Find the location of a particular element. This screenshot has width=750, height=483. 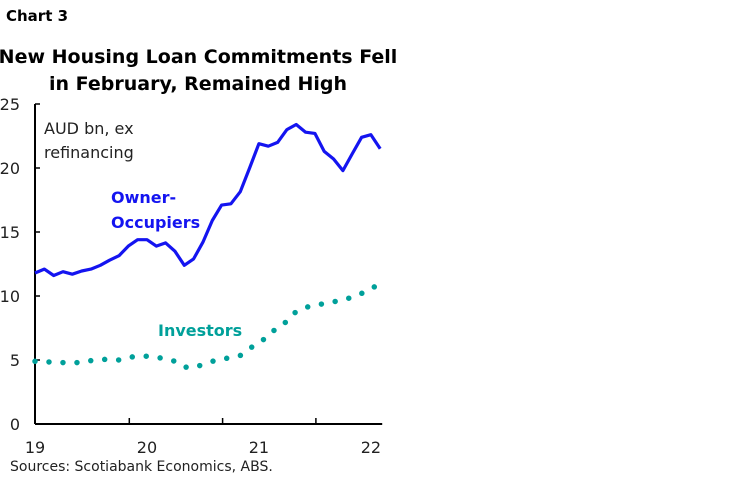

series-line-owner-occupiers is located at coordinates (208, 200).